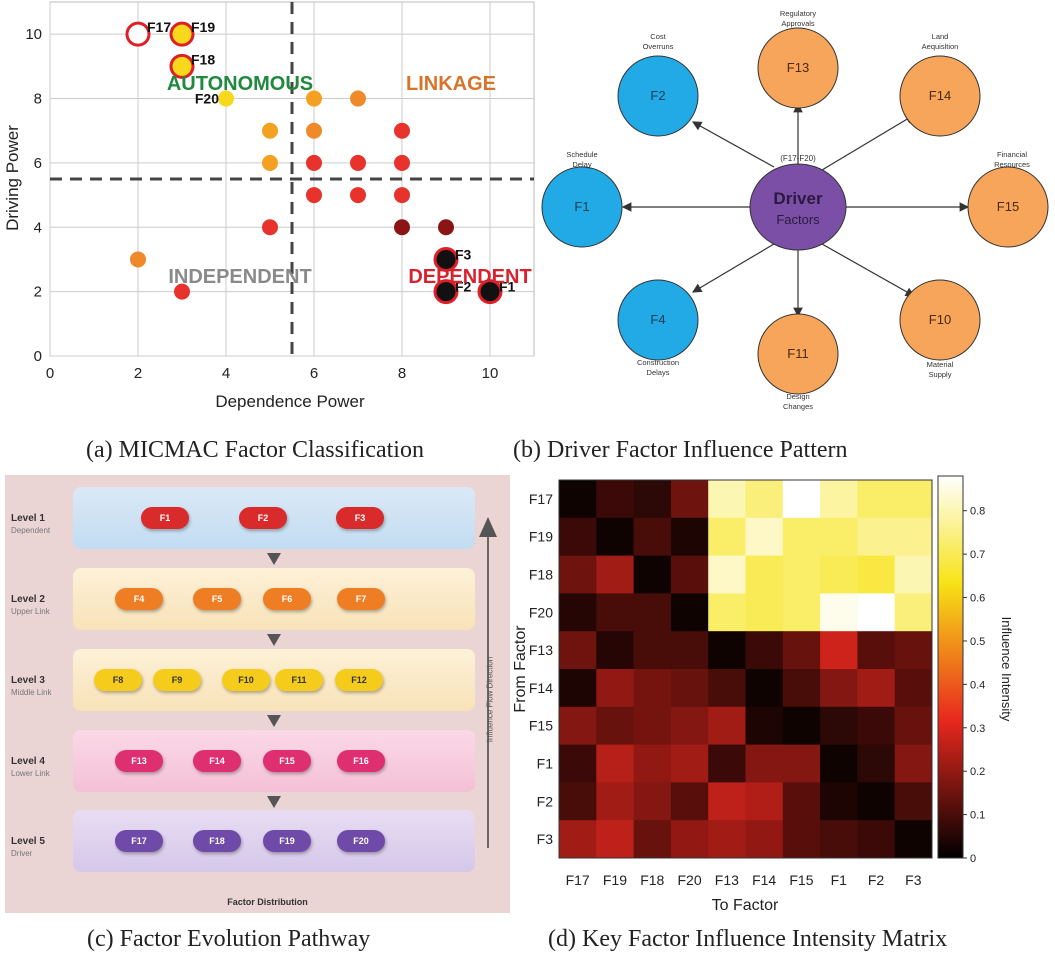 Image resolution: width=1055 pixels, height=959 pixels. Describe the element at coordinates (940, 96) in the screenshot. I see `node-f14` at that location.